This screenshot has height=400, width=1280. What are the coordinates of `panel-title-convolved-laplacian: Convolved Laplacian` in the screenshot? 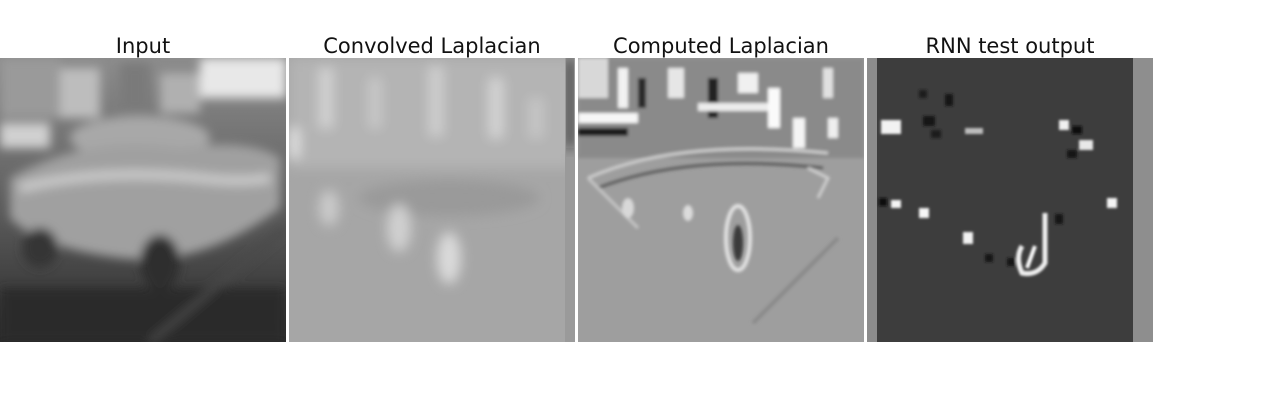 It's located at (432, 46).